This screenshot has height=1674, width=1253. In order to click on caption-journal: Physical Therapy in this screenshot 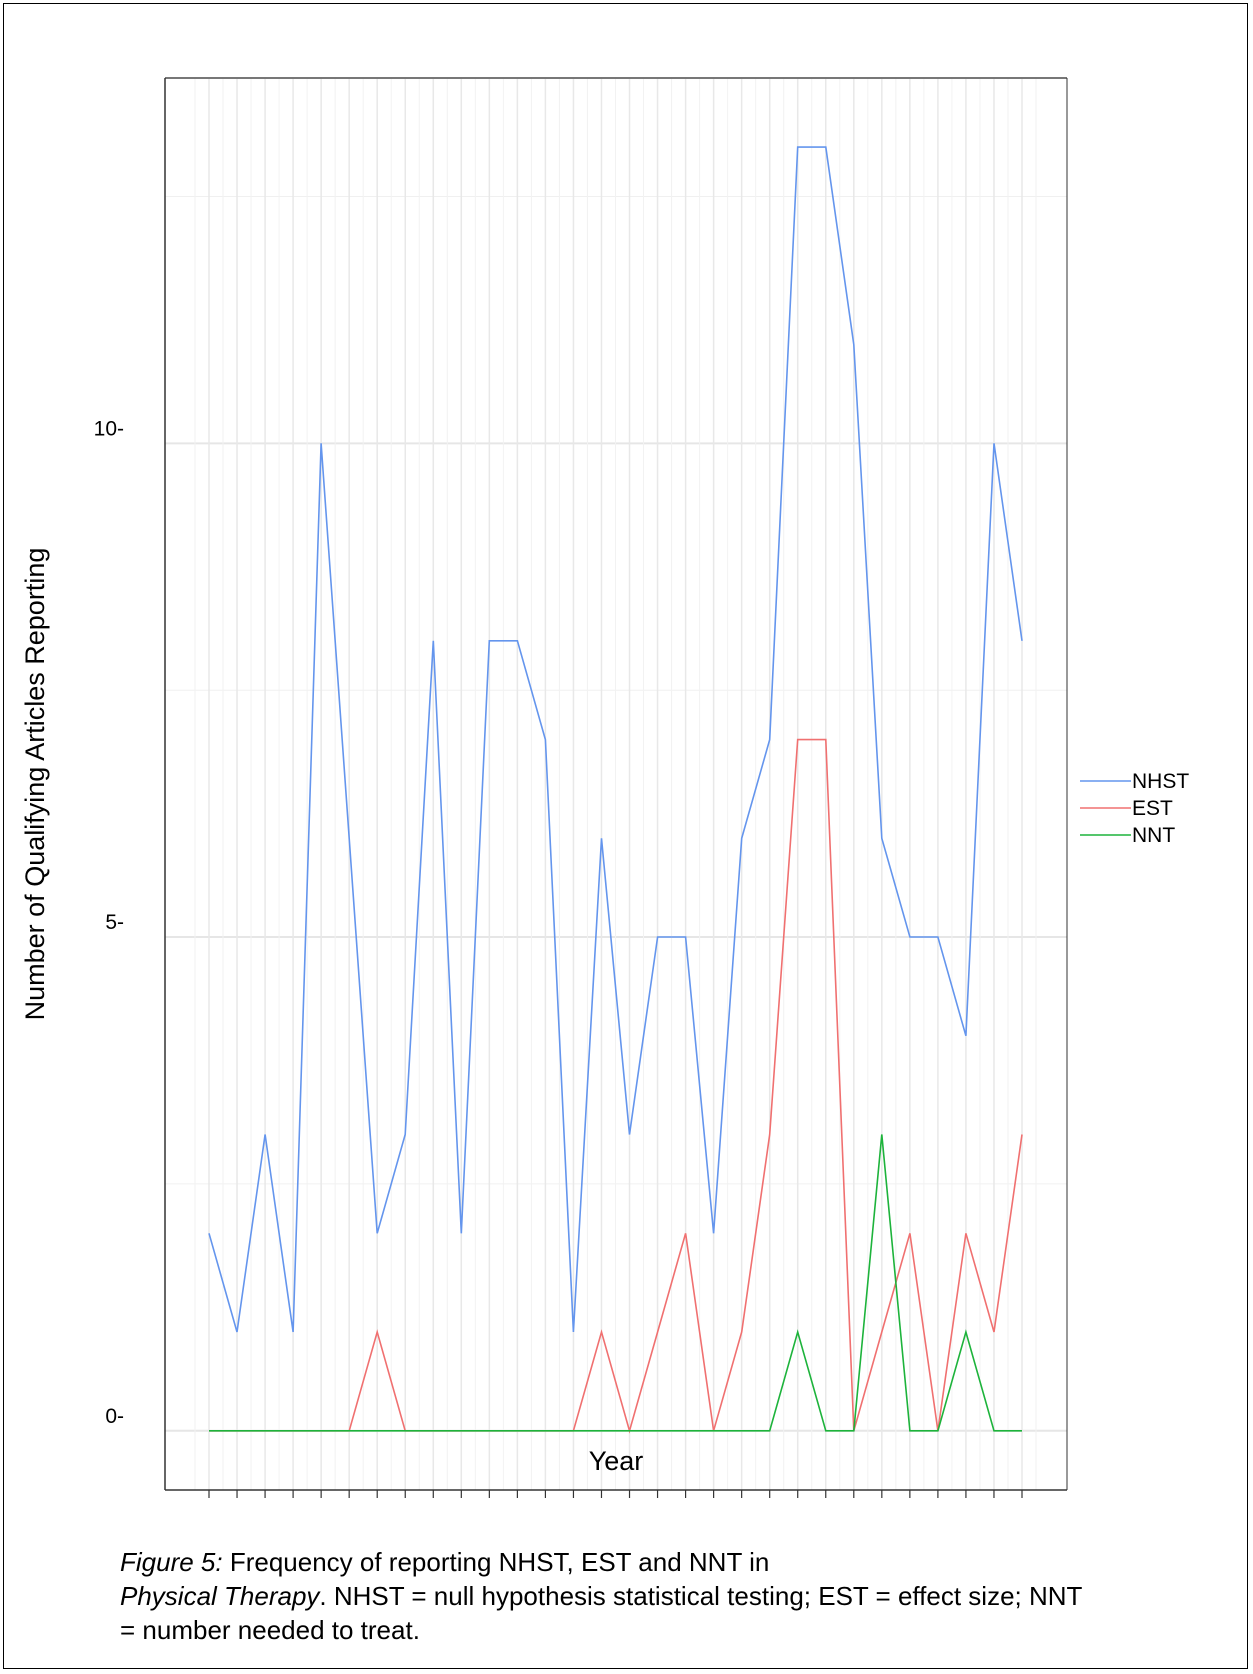, I will do `click(220, 1596)`.